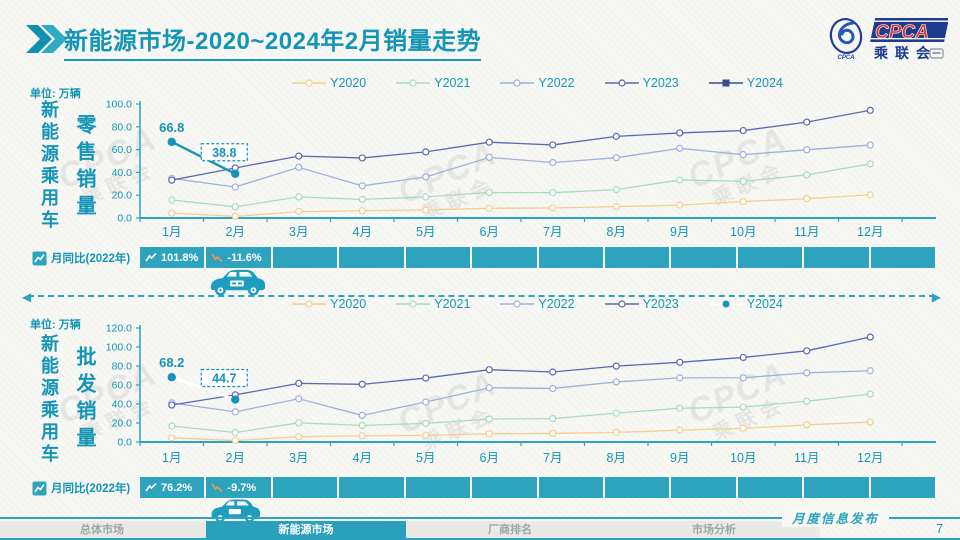  Describe the element at coordinates (538, 257) in the screenshot. I see `yoy-row-retail: 101.8% -11.6%` at that location.